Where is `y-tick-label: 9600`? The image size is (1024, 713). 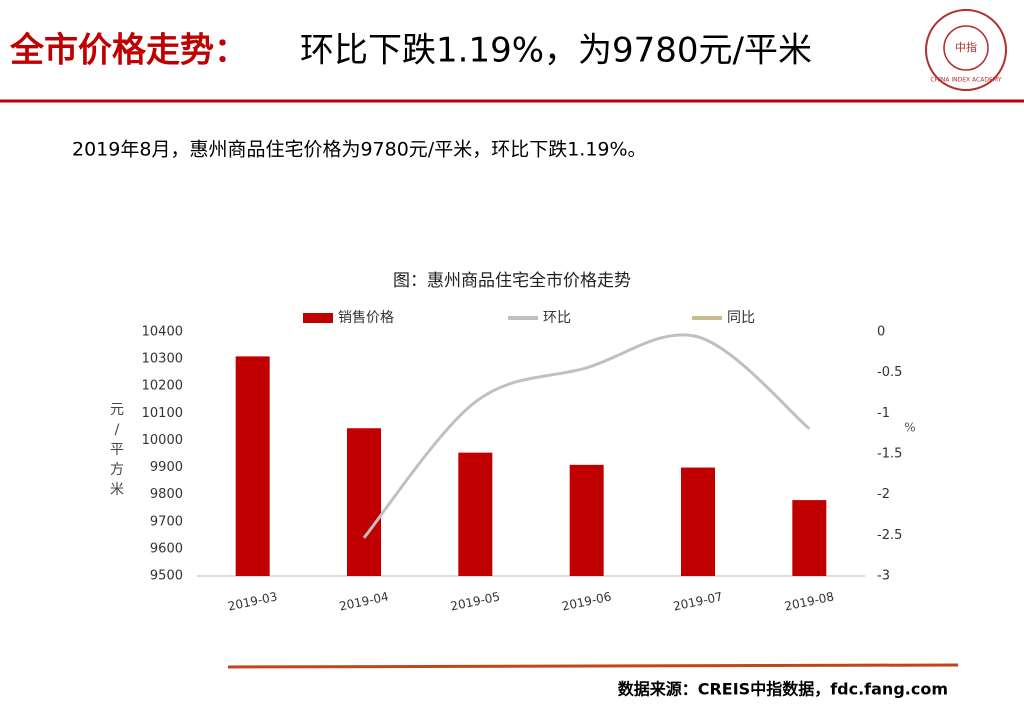 y-tick-label: 9600 is located at coordinates (166, 548).